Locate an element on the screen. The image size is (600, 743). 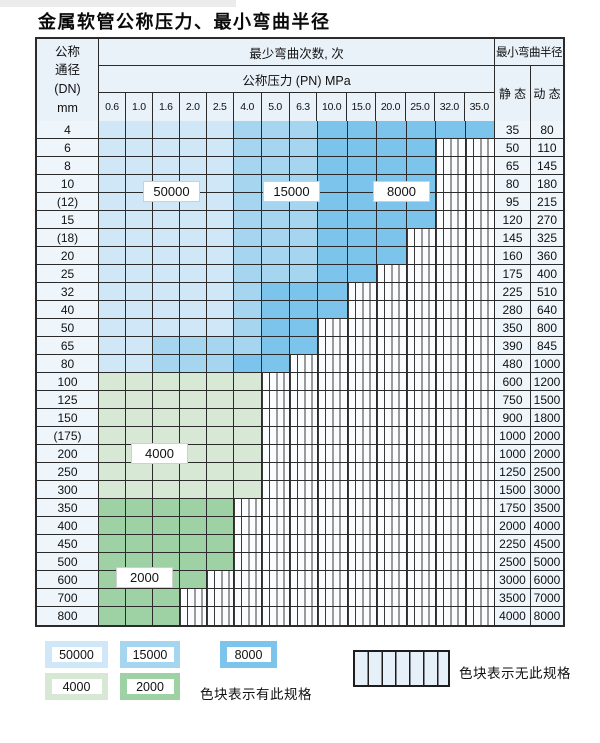
dynamic-radius-value: 360 is located at coordinates (547, 256).